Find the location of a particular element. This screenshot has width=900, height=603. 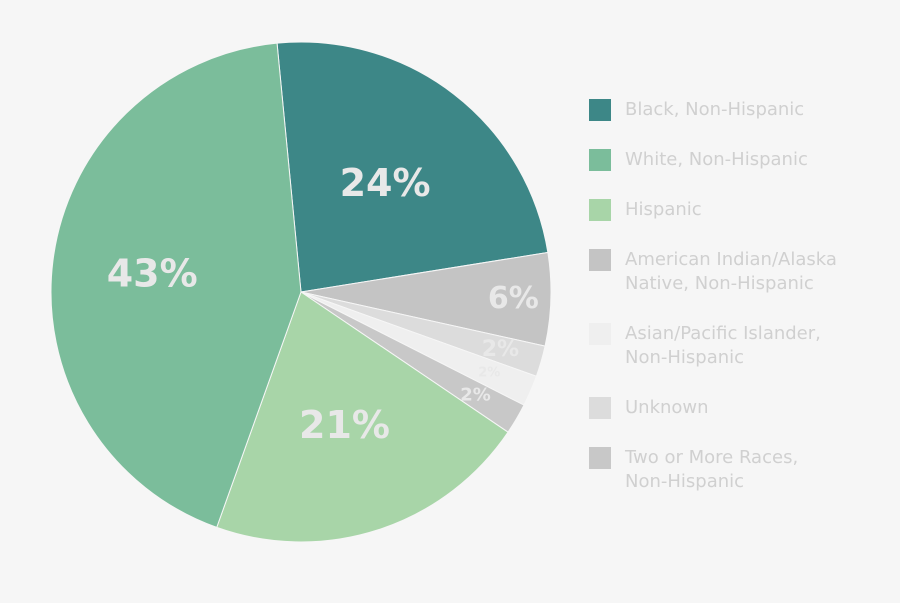

legend-label-line: Unknown is located at coordinates (667, 407).